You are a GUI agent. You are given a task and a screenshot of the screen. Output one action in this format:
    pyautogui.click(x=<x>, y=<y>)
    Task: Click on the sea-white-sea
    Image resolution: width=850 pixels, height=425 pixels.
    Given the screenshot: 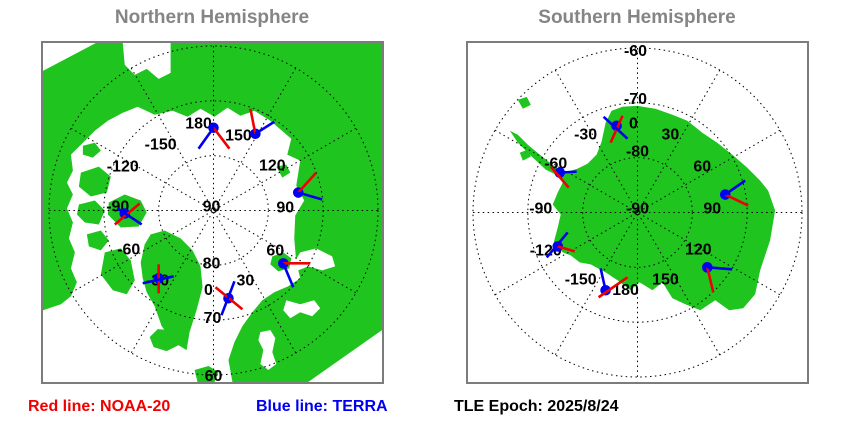 What is the action you would take?
    pyautogui.click(x=302, y=309)
    